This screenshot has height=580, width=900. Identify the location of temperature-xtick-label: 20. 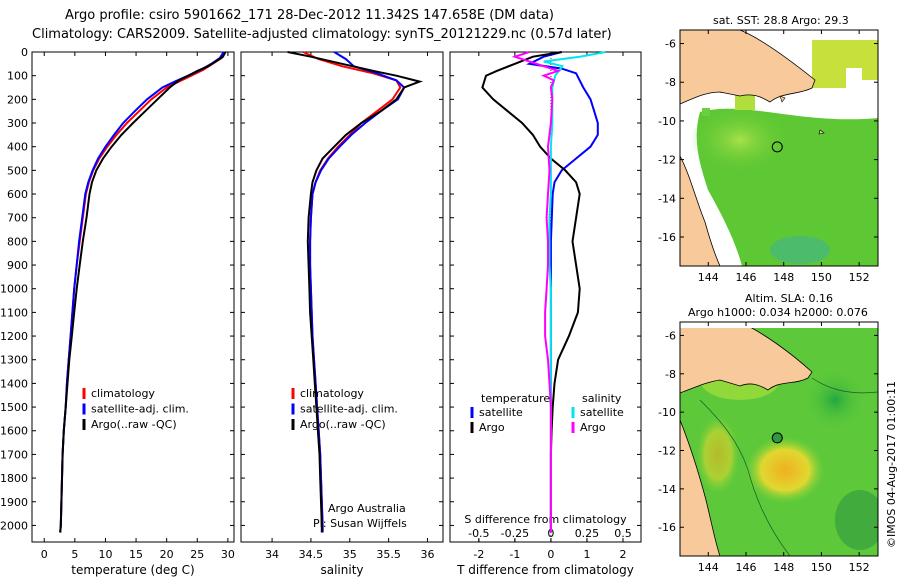
(167, 554).